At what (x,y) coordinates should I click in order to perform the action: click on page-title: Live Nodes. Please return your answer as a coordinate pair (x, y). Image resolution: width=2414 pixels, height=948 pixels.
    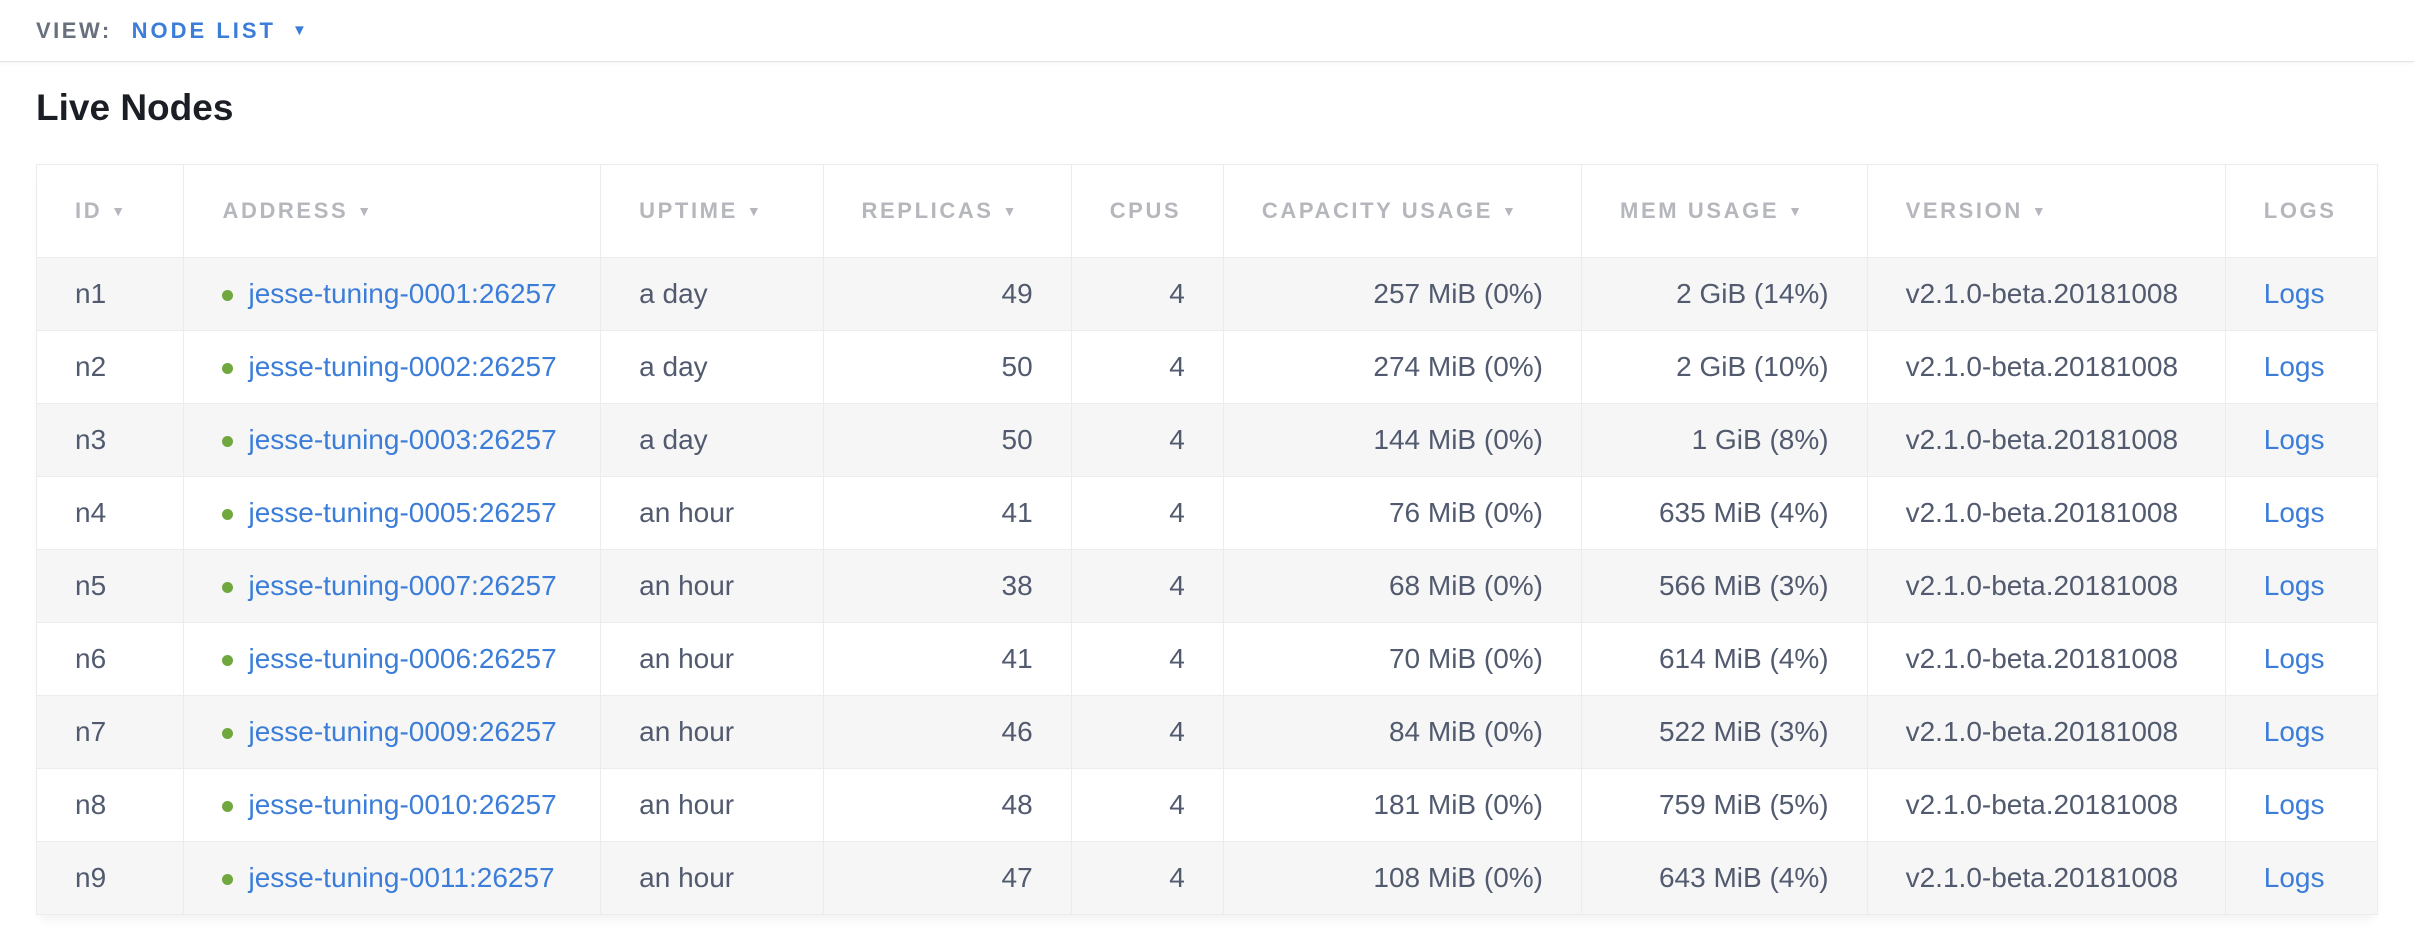
    Looking at the image, I should click on (135, 107).